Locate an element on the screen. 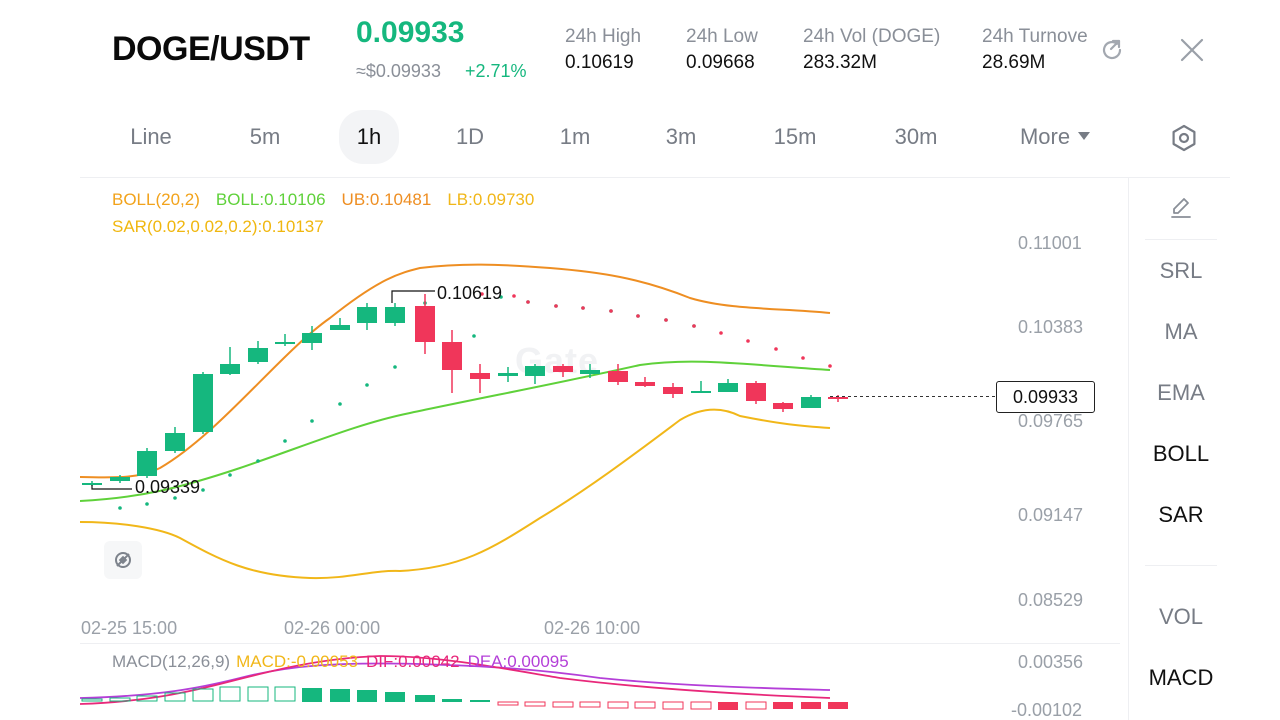  boll-name: BOLL(20,2) is located at coordinates (156, 199).